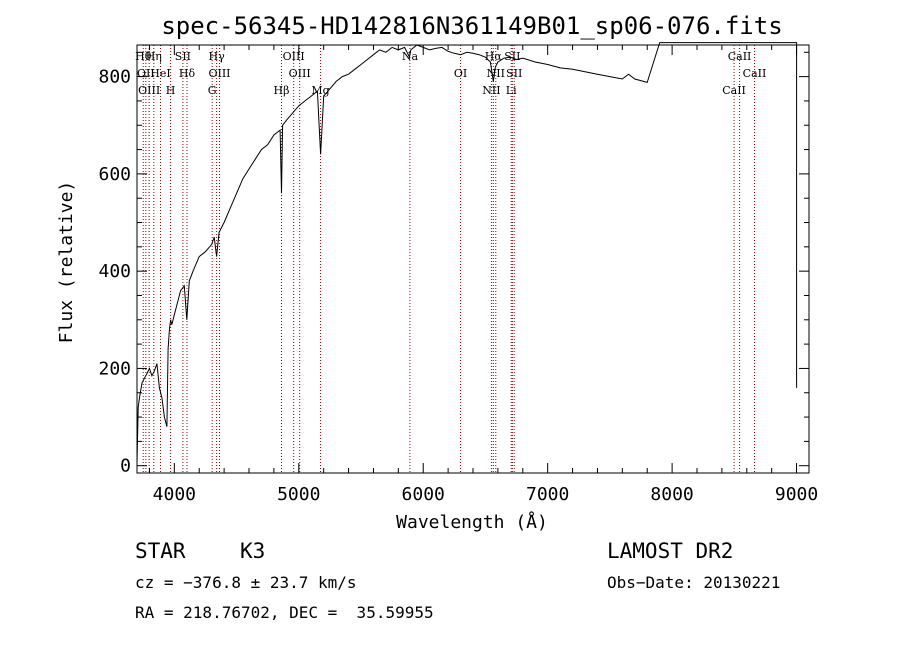  What do you see at coordinates (284, 612) in the screenshot?
I see `coordinates: RA = 218.76702, DEC = 35.59955` at bounding box center [284, 612].